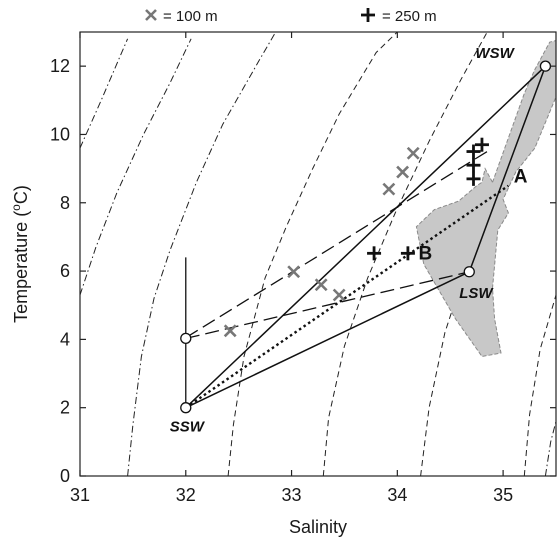 The image size is (558, 541). What do you see at coordinates (291, 16) in the screenshot?
I see `legend: = 100 m = 250 m` at bounding box center [291, 16].